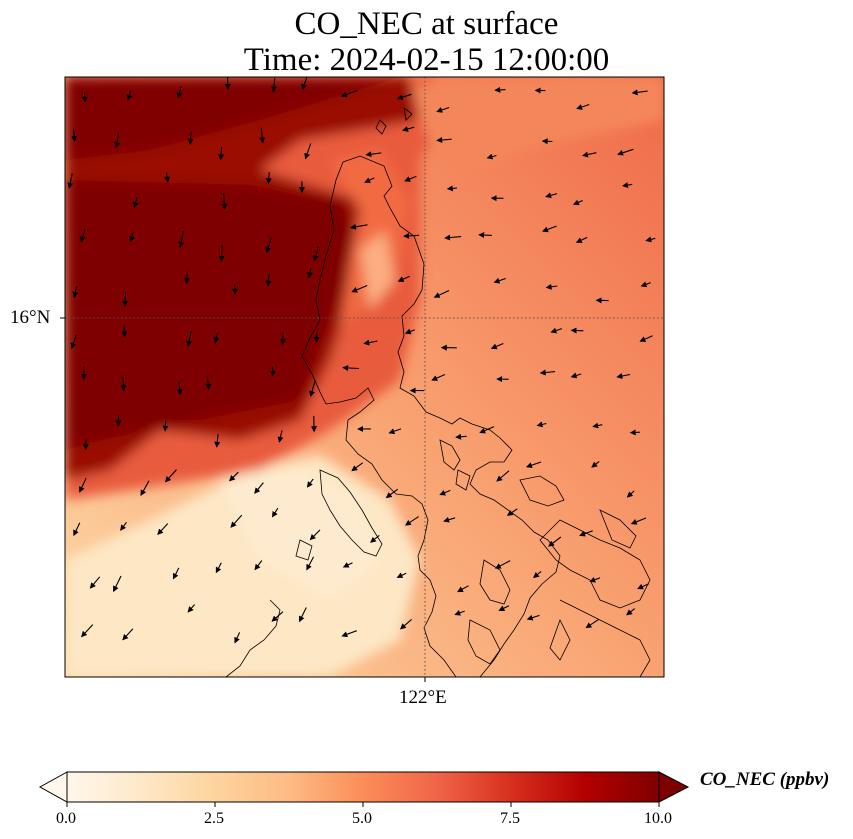 The image size is (853, 839). Describe the element at coordinates (765, 779) in the screenshot. I see `colorbar-label: CO_NEC (ppbv)` at that location.